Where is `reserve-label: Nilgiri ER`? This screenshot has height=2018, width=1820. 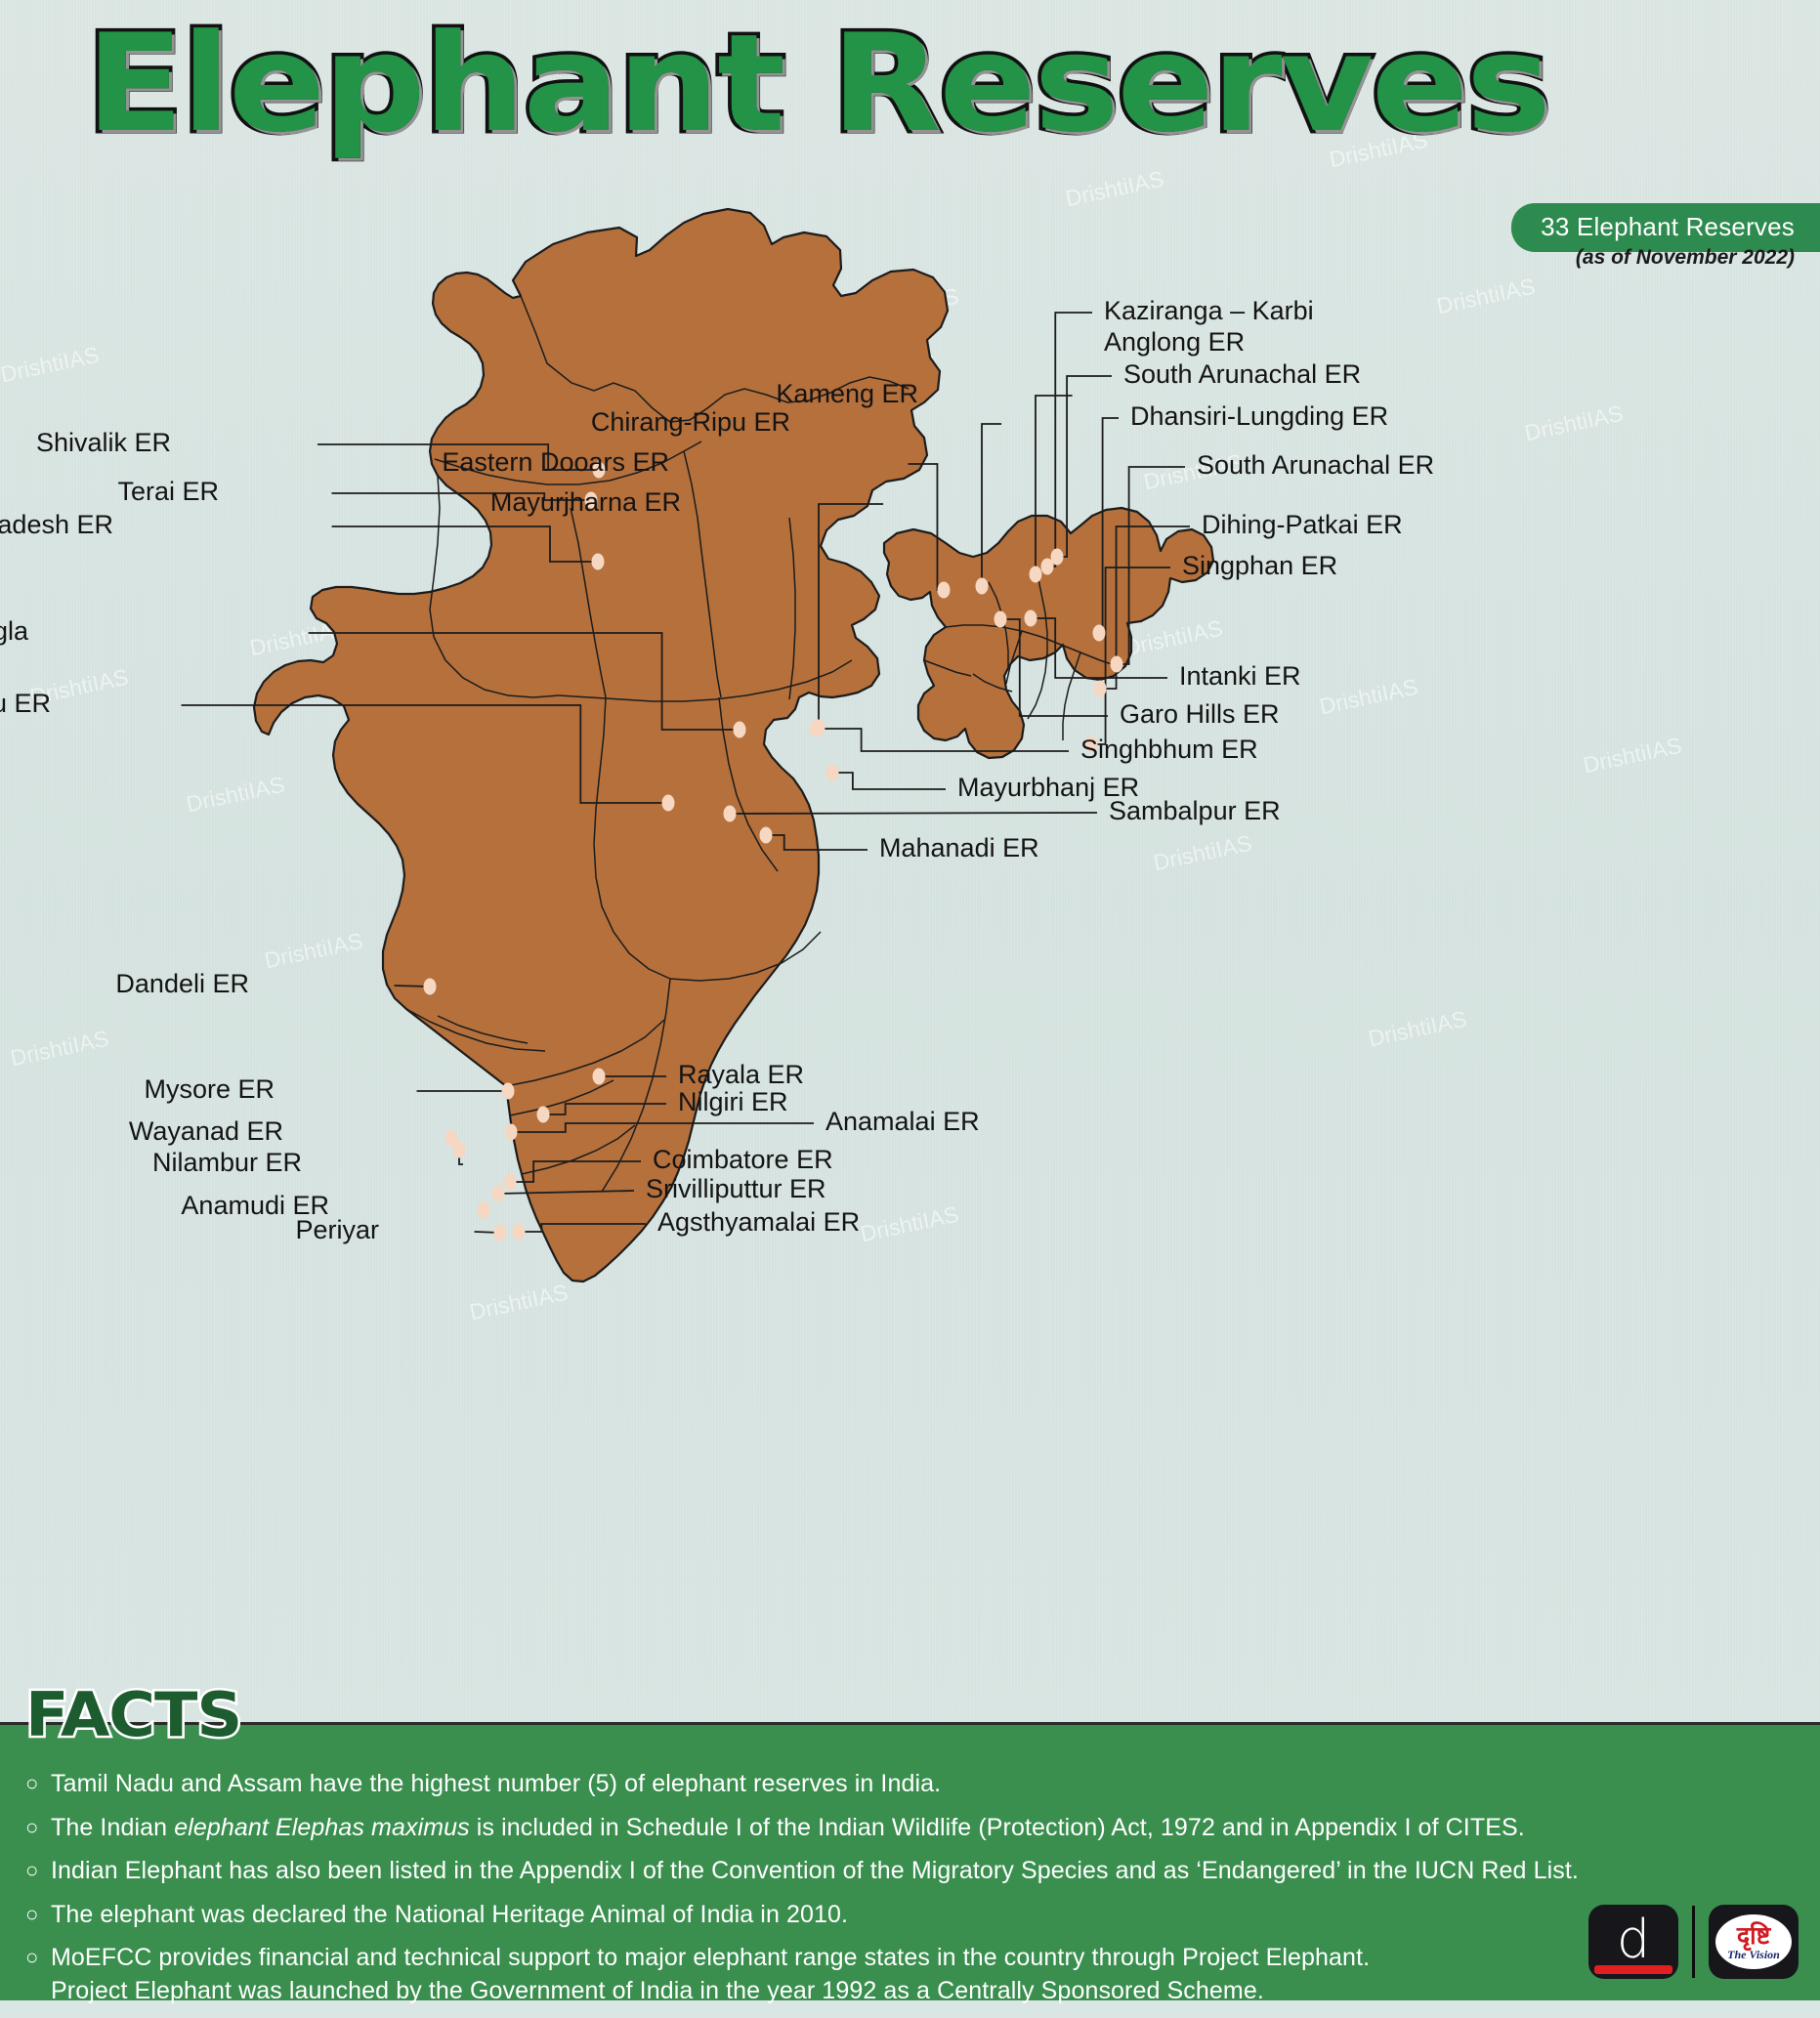 reserve-label: Nilgiri ER is located at coordinates (733, 1101).